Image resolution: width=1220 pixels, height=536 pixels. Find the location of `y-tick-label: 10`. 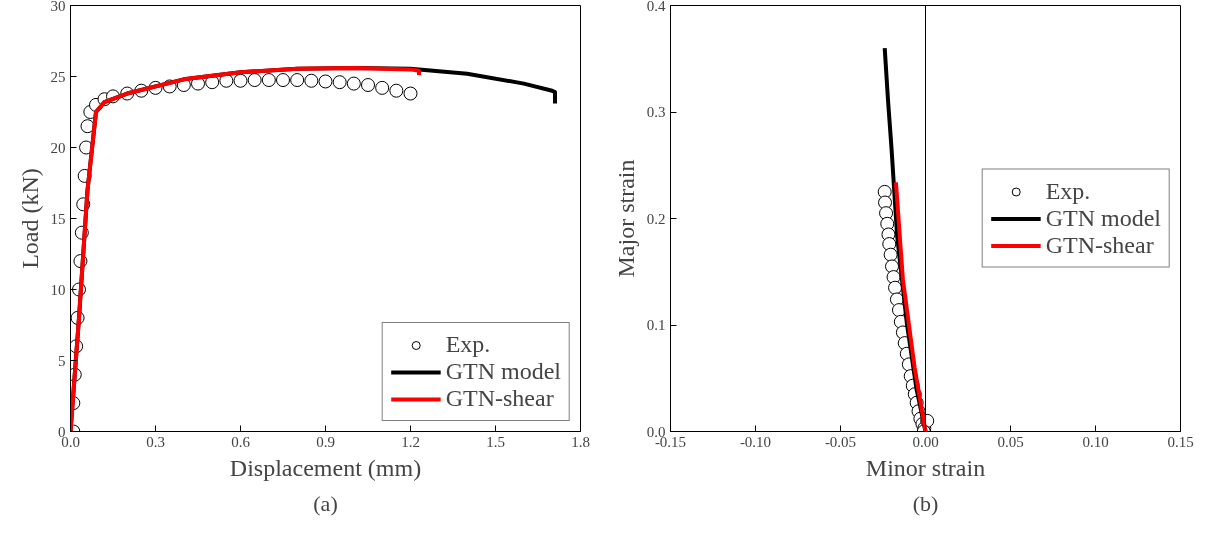

y-tick-label: 10 is located at coordinates (58, 289).